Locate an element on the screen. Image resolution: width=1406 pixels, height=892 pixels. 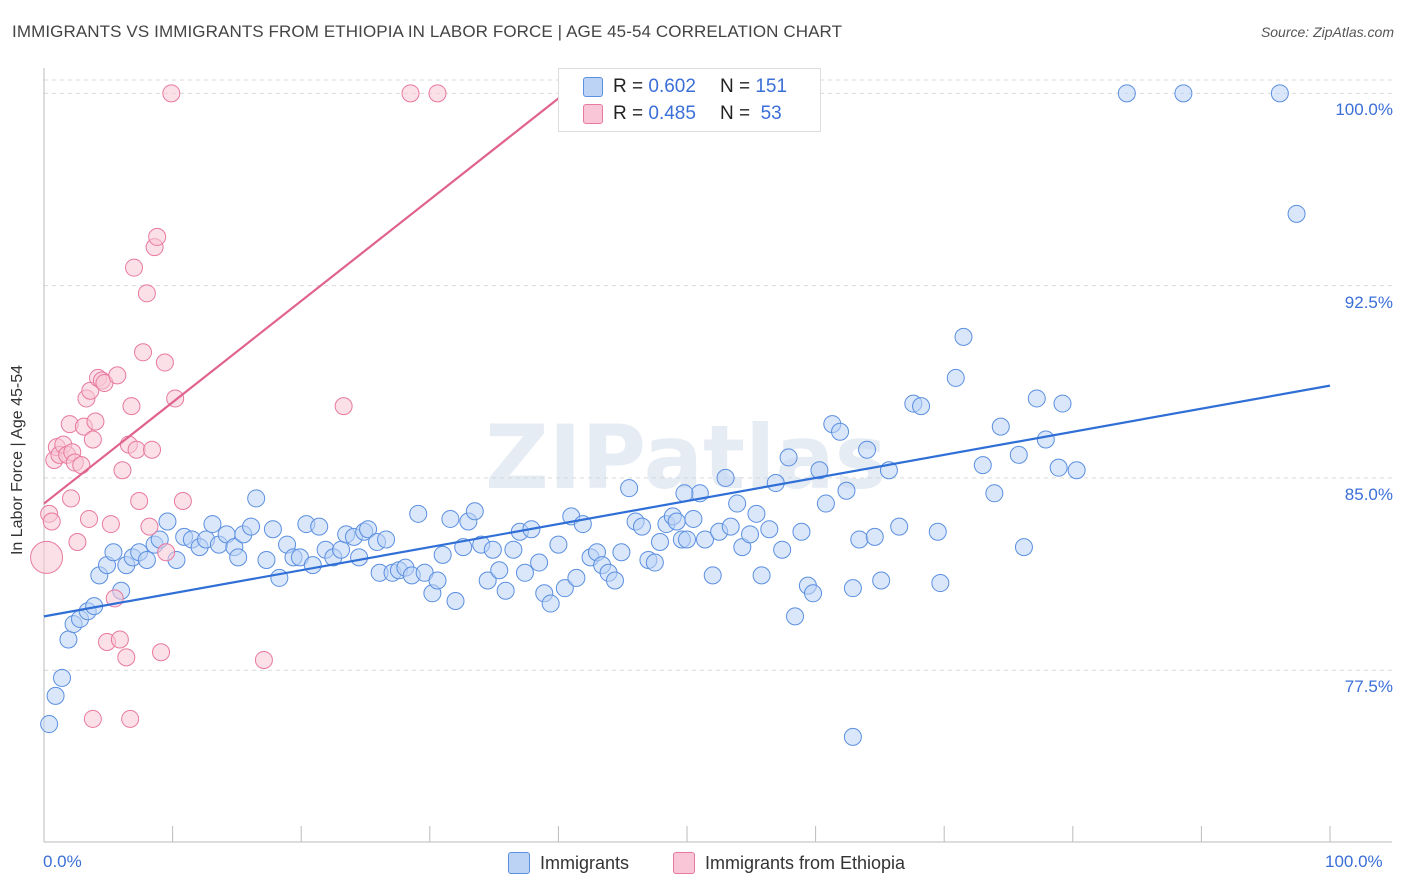
y-tick-label: 85.0% is located at coordinates (1368, 494).